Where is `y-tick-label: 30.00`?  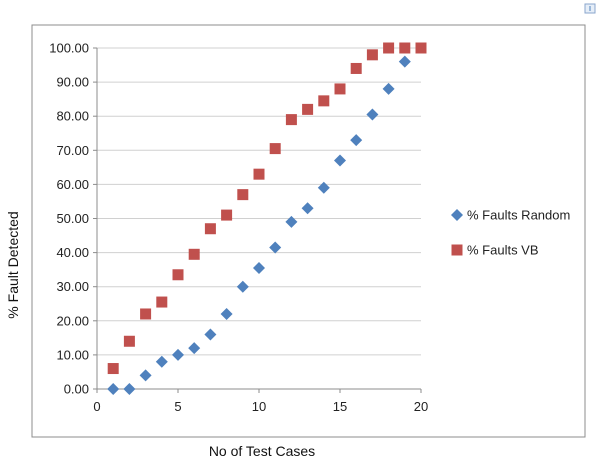
y-tick-label: 30.00 is located at coordinates (72, 286).